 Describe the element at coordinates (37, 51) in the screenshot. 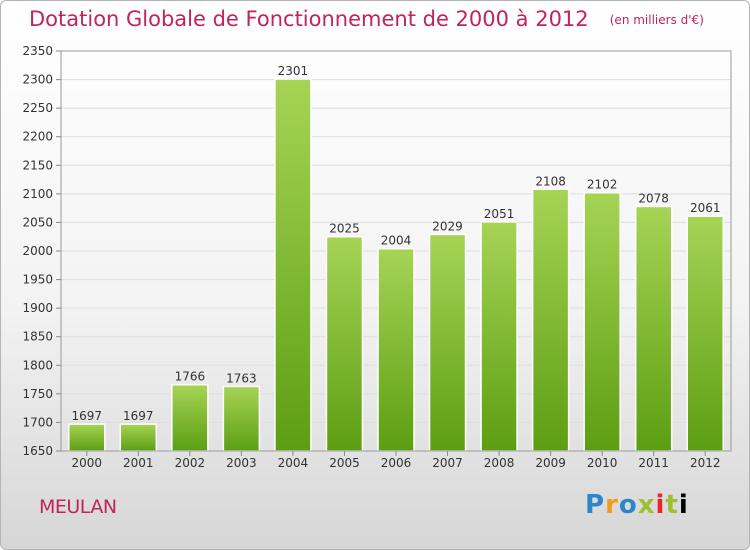

I see `y-tick-label: 2350` at that location.